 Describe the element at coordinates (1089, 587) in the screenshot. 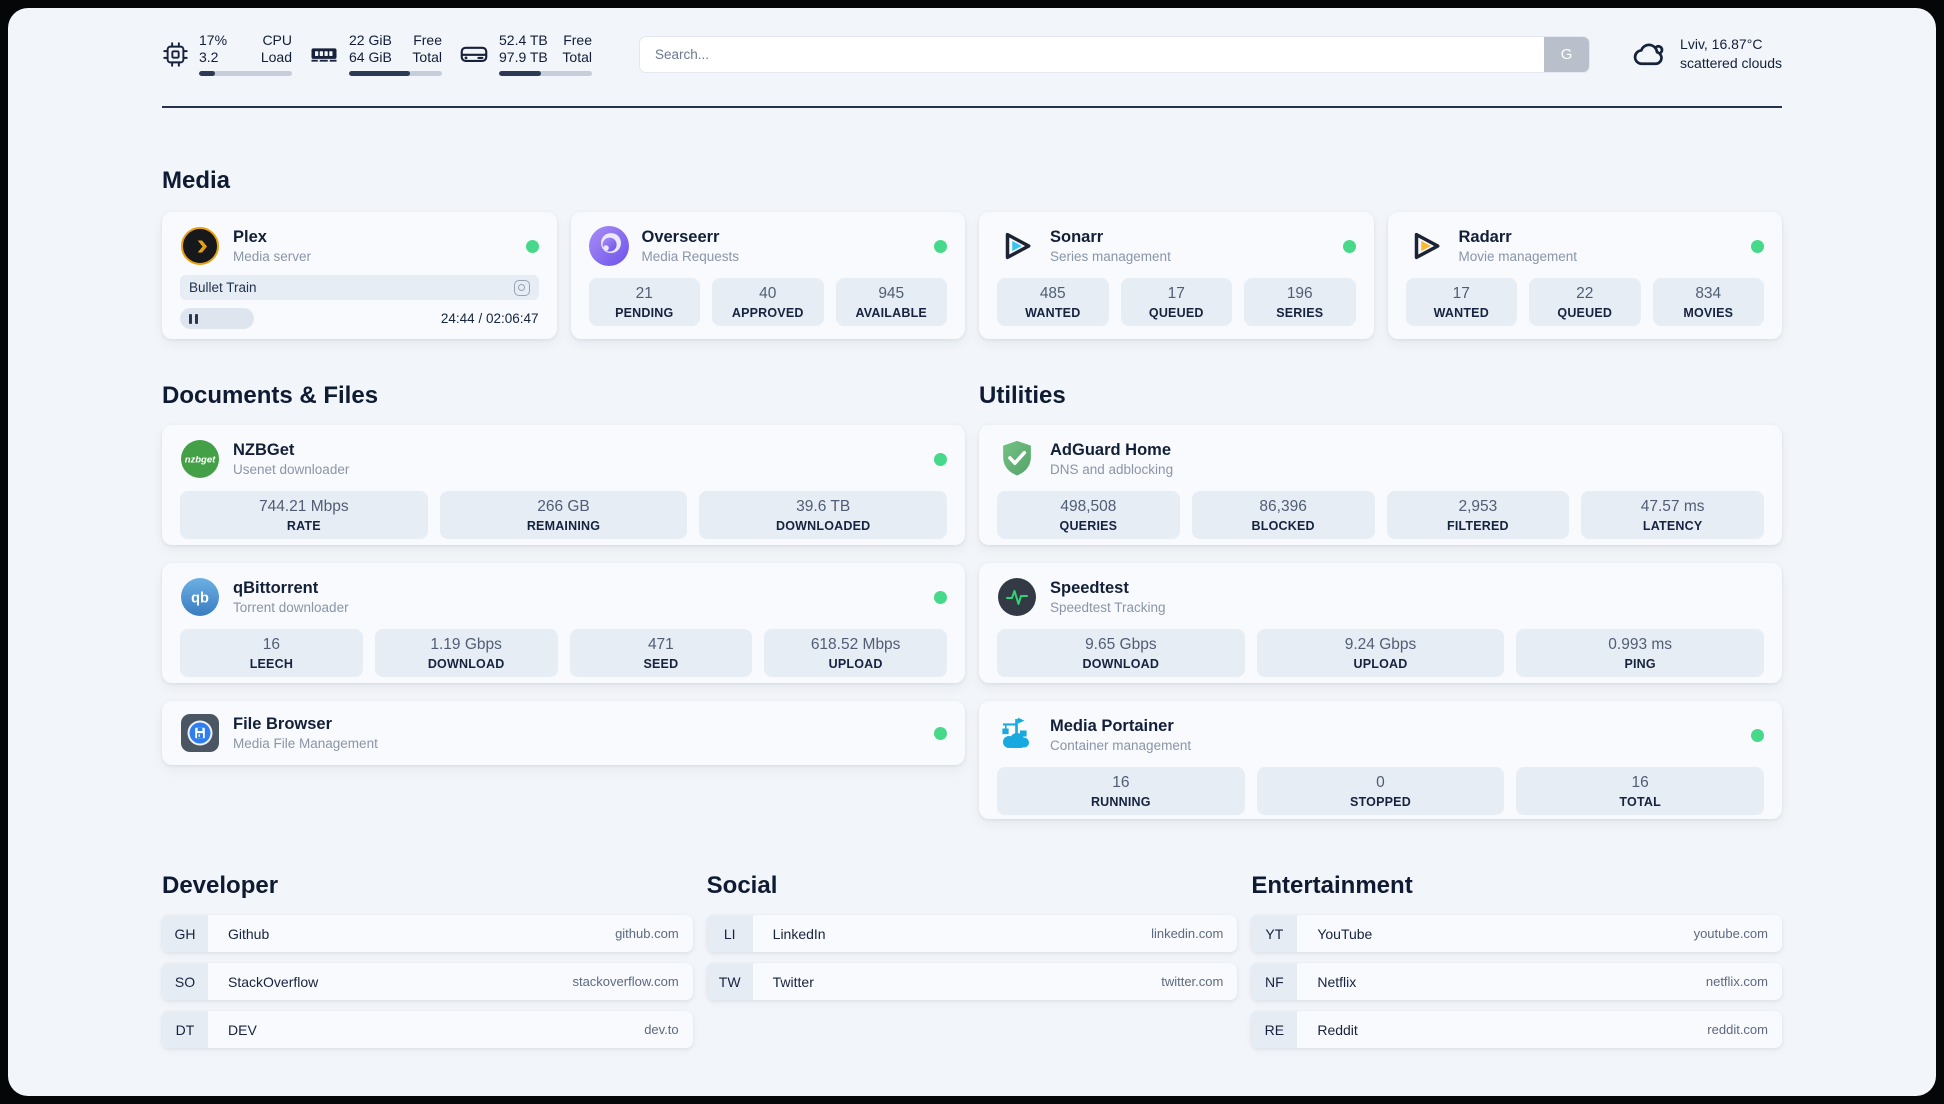

I see `service-name: Speedtest` at that location.